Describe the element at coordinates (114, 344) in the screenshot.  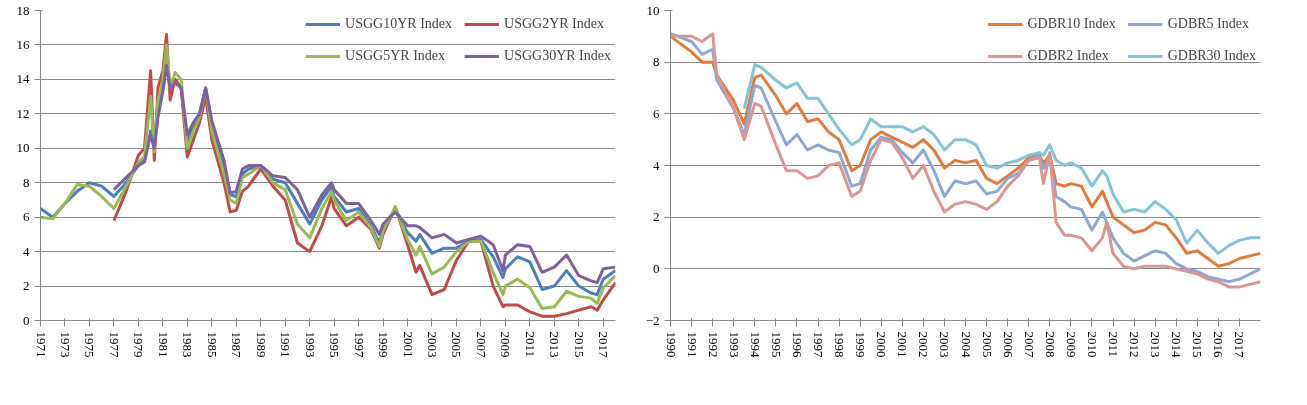
I see `x-tick-label: 1977` at that location.